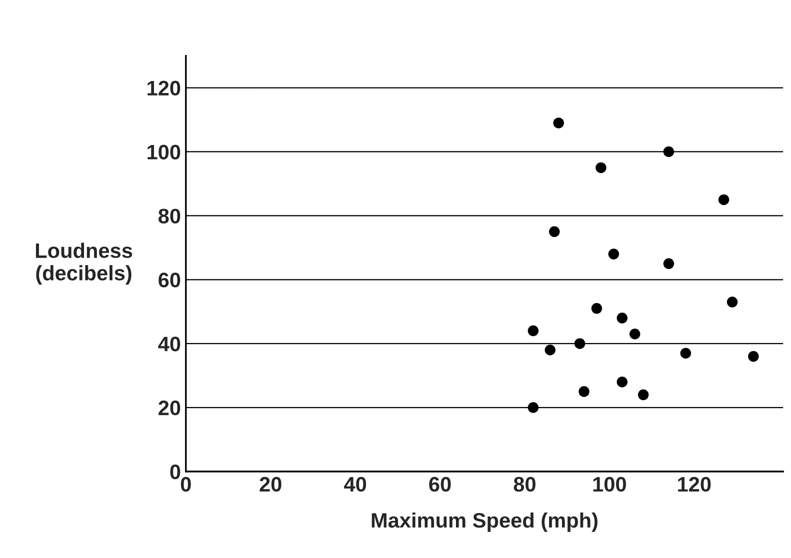 The image size is (791, 558). Describe the element at coordinates (609, 484) in the screenshot. I see `x-tick-label: 100` at that location.